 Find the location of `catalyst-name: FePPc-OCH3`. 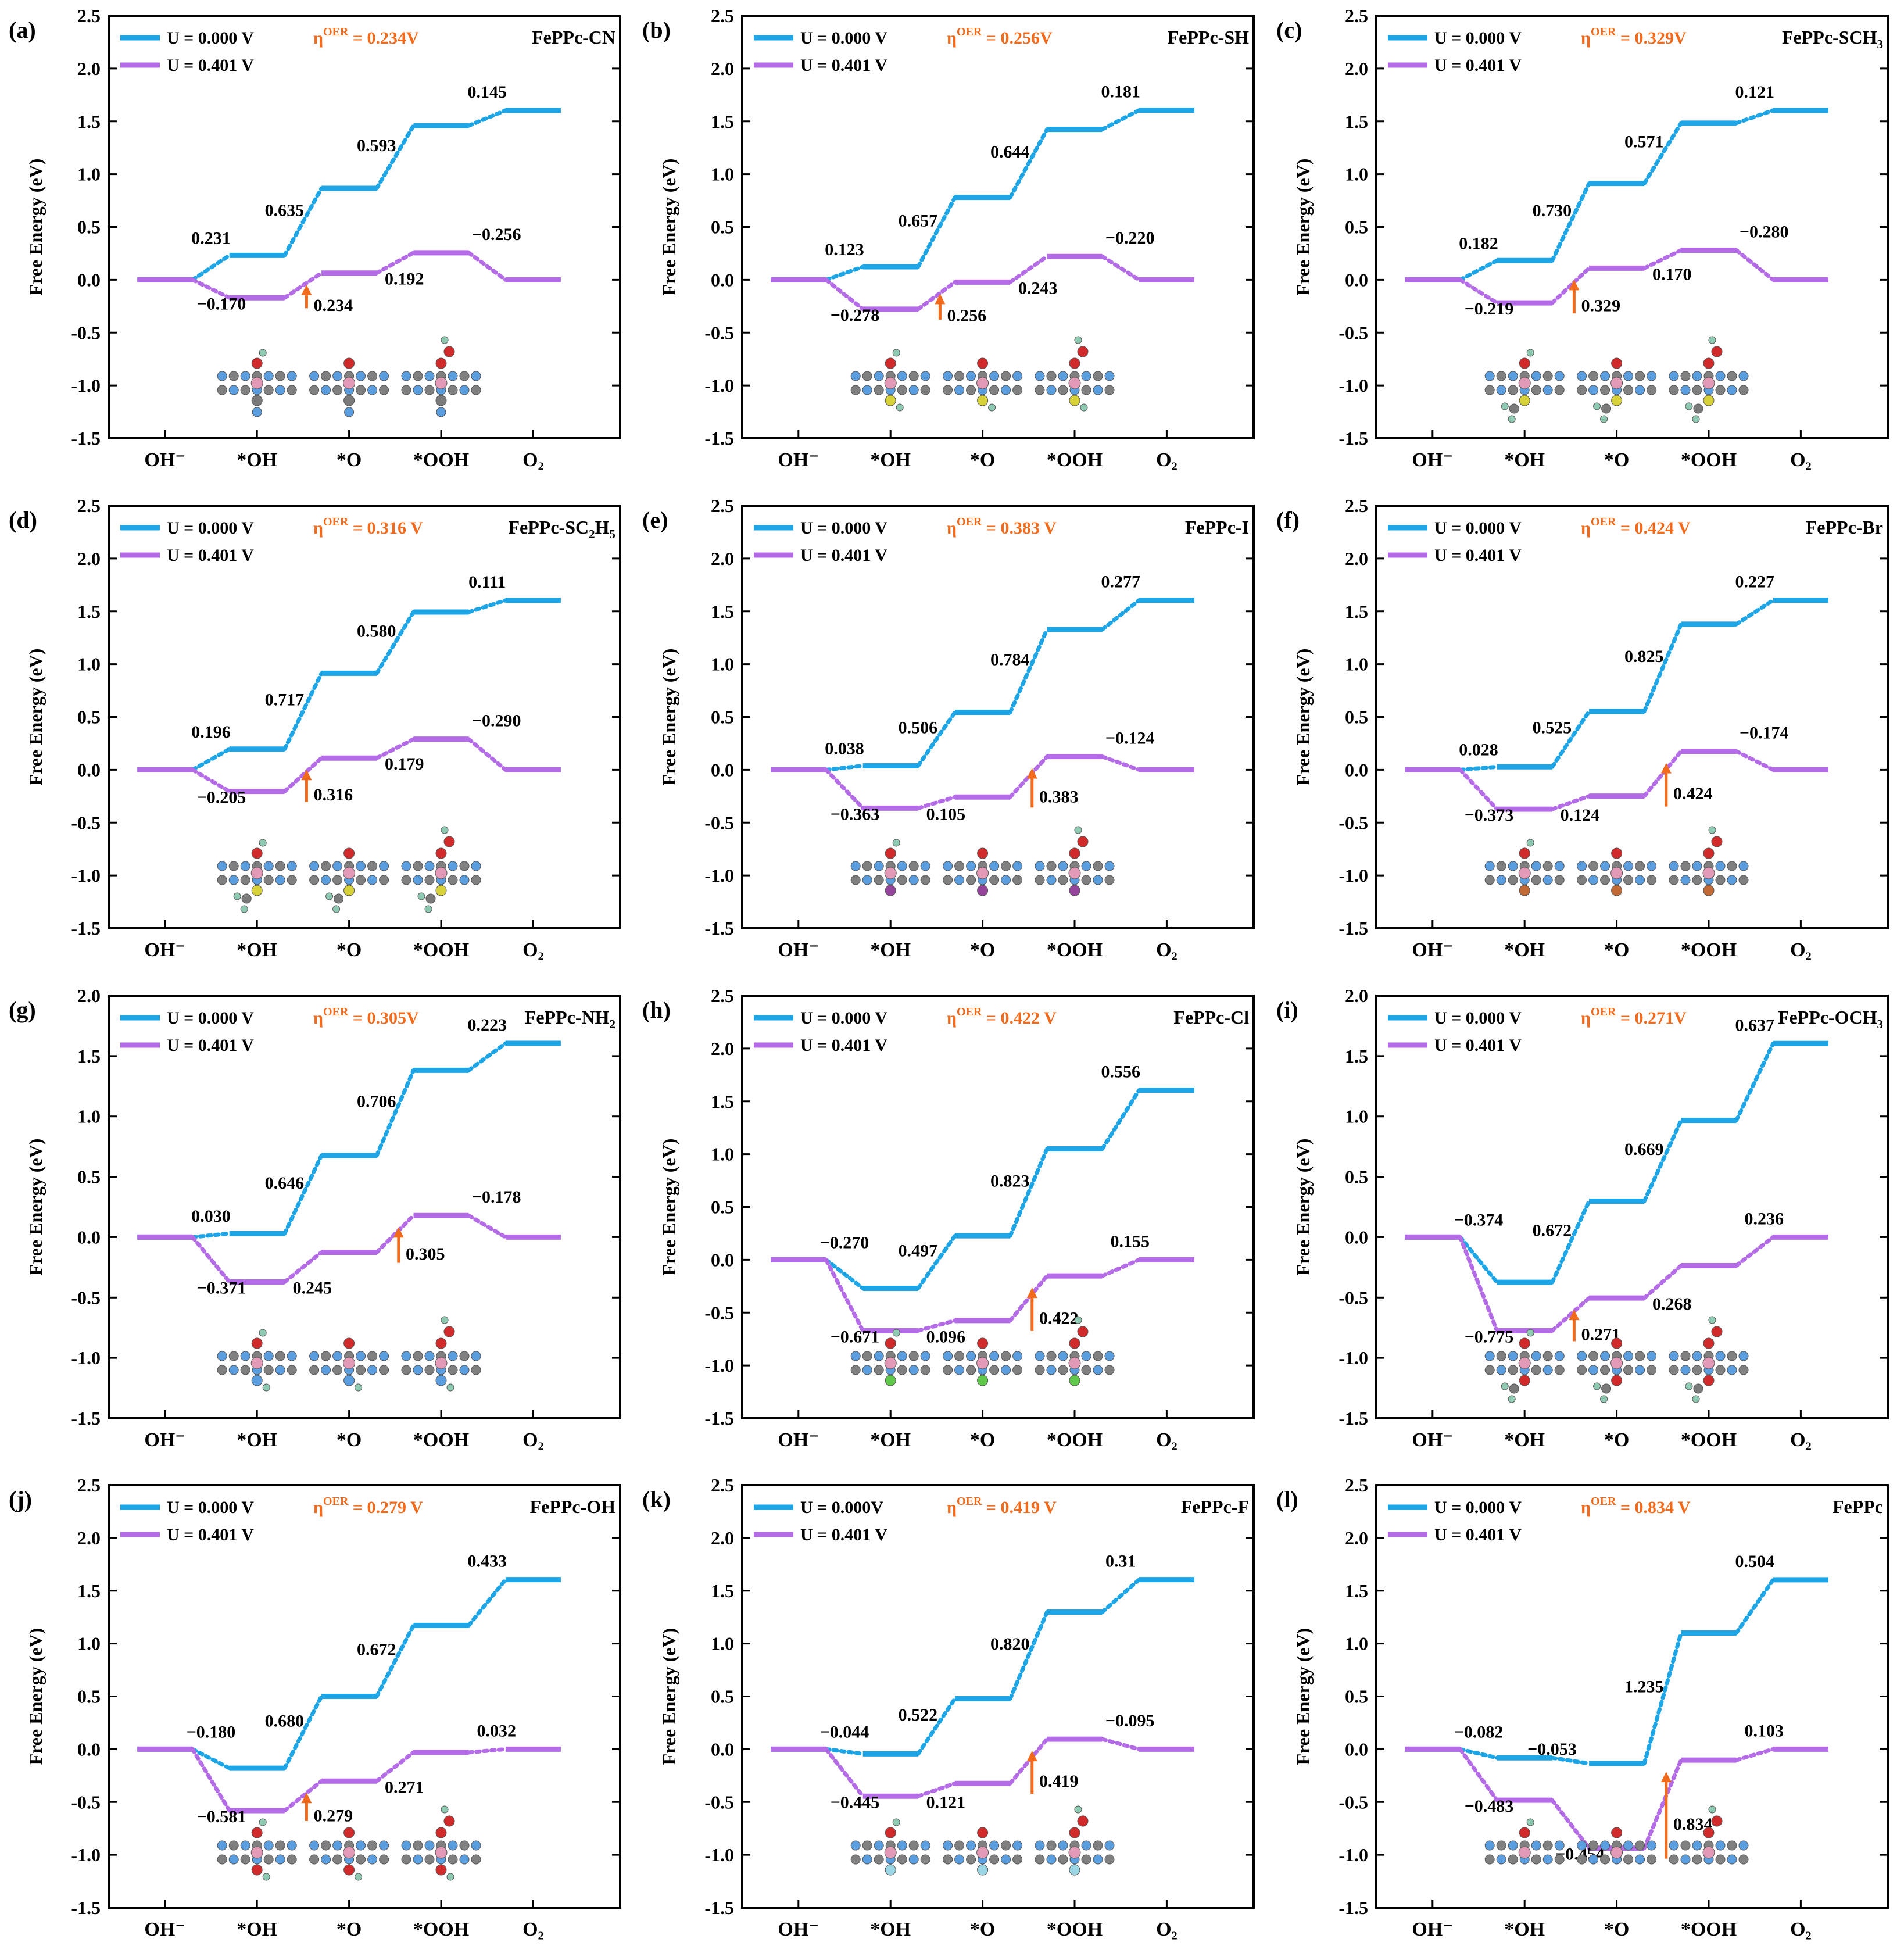

catalyst-name: FePPc-OCH3 is located at coordinates (1831, 1019).